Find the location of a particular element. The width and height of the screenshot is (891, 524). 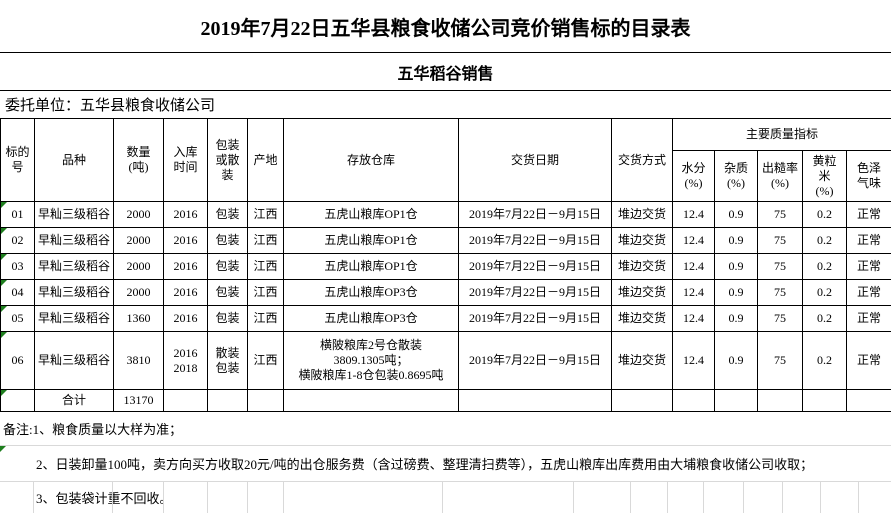

col-header-quality-group: 主要质量指标 is located at coordinates (781, 134).